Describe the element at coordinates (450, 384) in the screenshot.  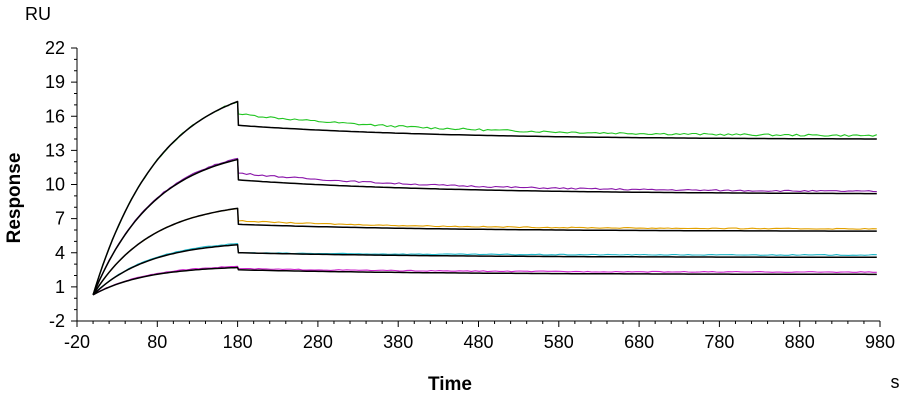
I see `x-axis-title: Time` at that location.